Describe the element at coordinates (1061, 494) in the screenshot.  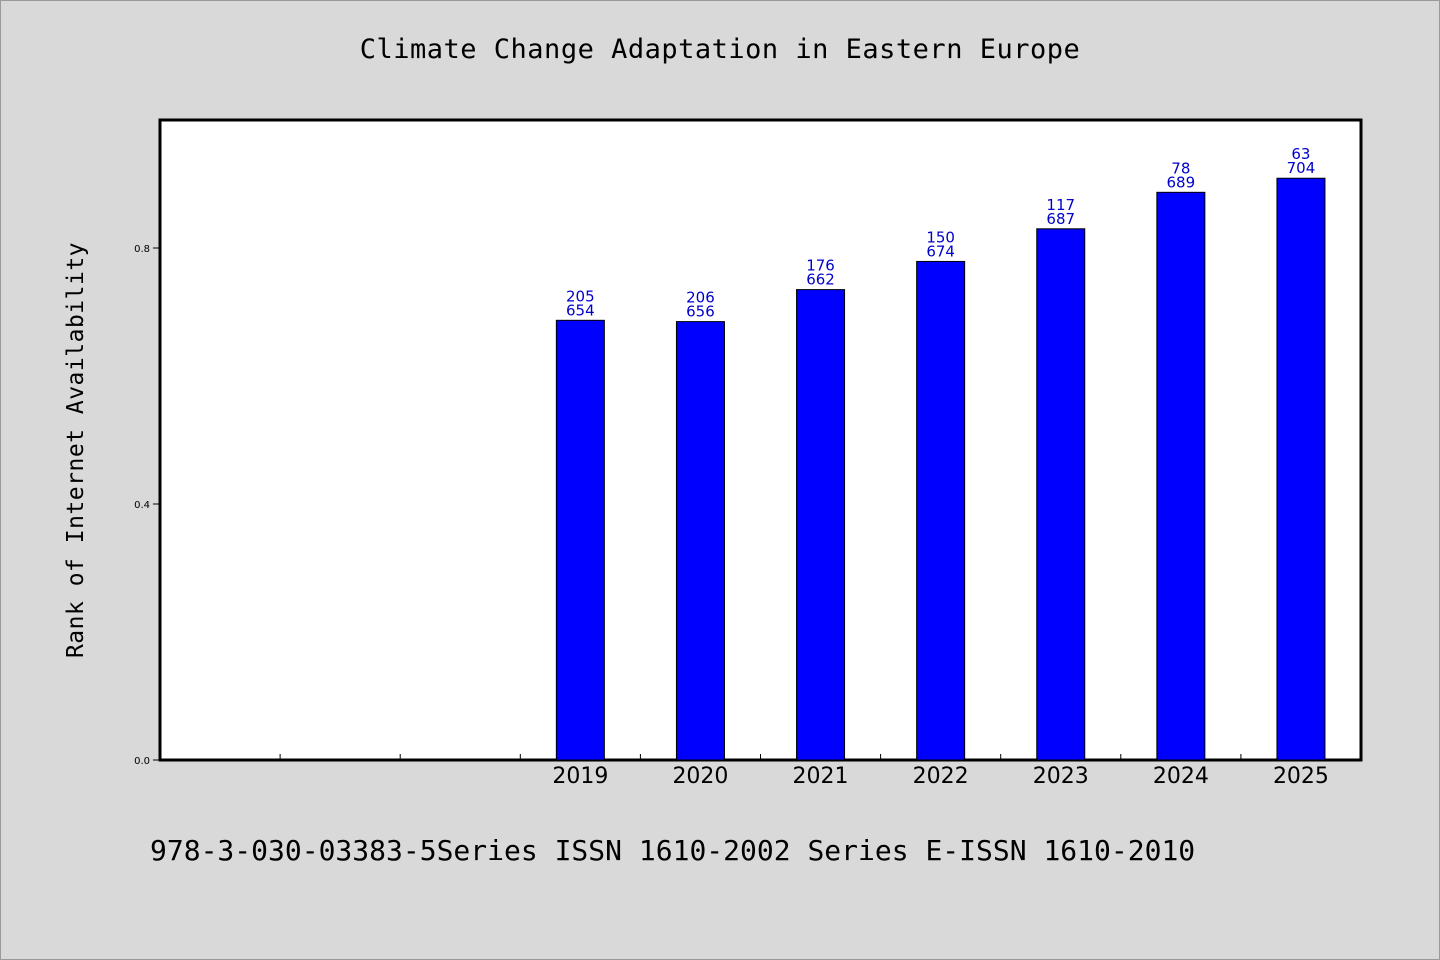
I see `bar-2023` at that location.